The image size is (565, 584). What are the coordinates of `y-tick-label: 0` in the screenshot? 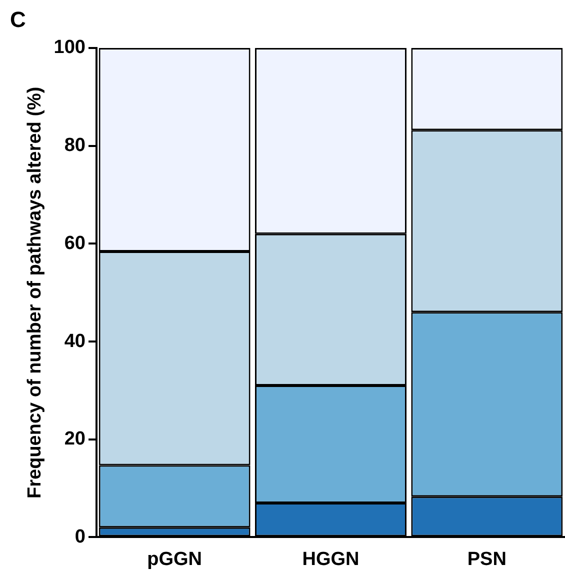 It's located at (80, 537).